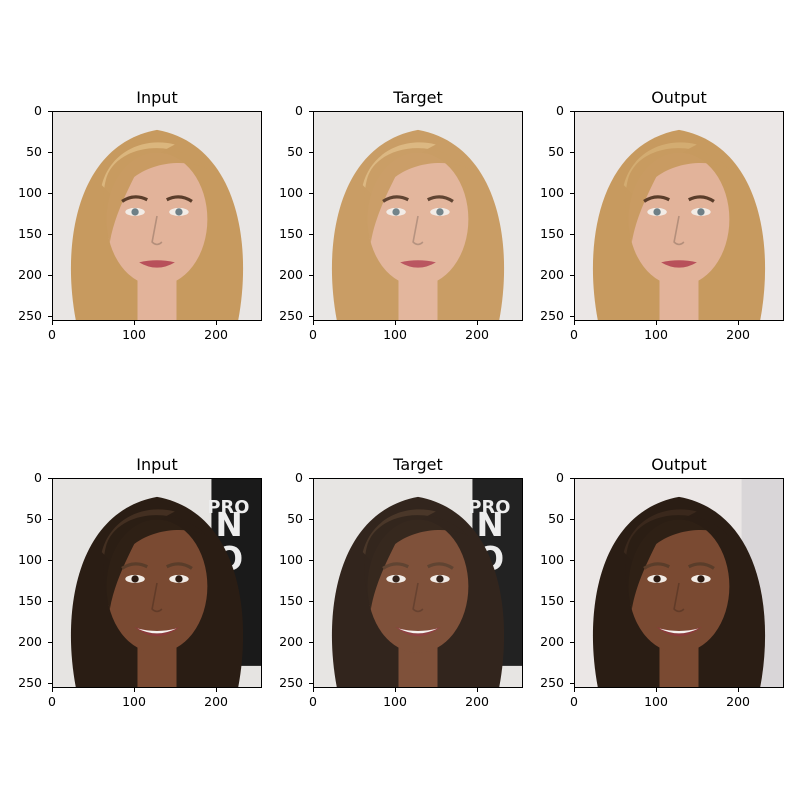 The width and height of the screenshot is (800, 800). I want to click on face-image: PRONO, so click(157, 583).